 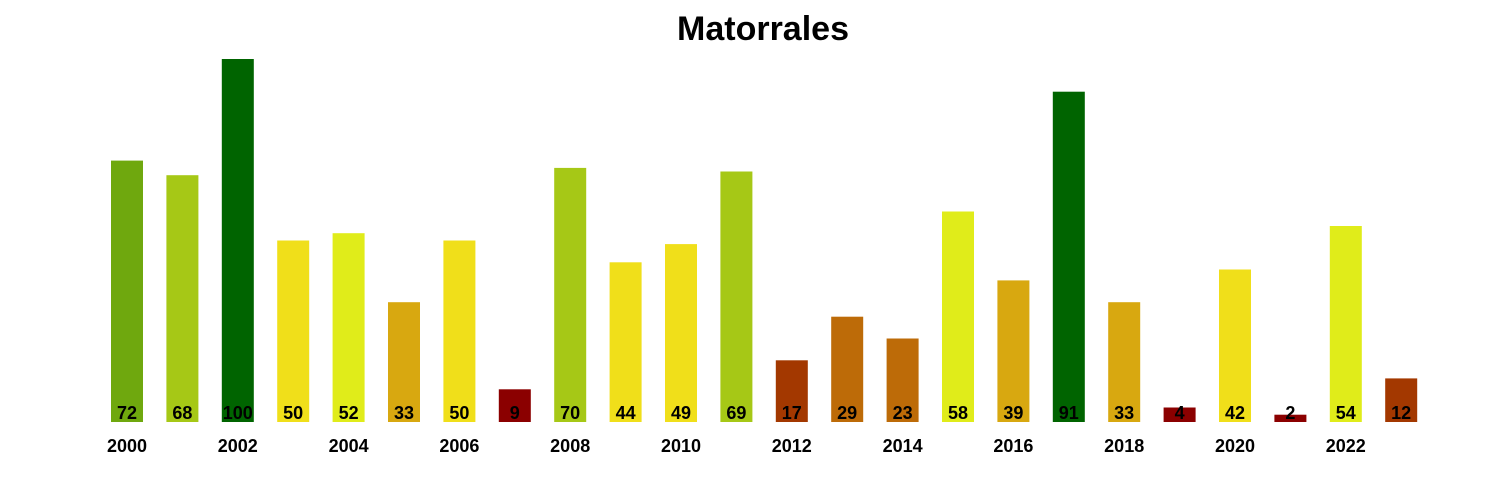 I want to click on data-label-2017: 91, so click(x=1069, y=413).